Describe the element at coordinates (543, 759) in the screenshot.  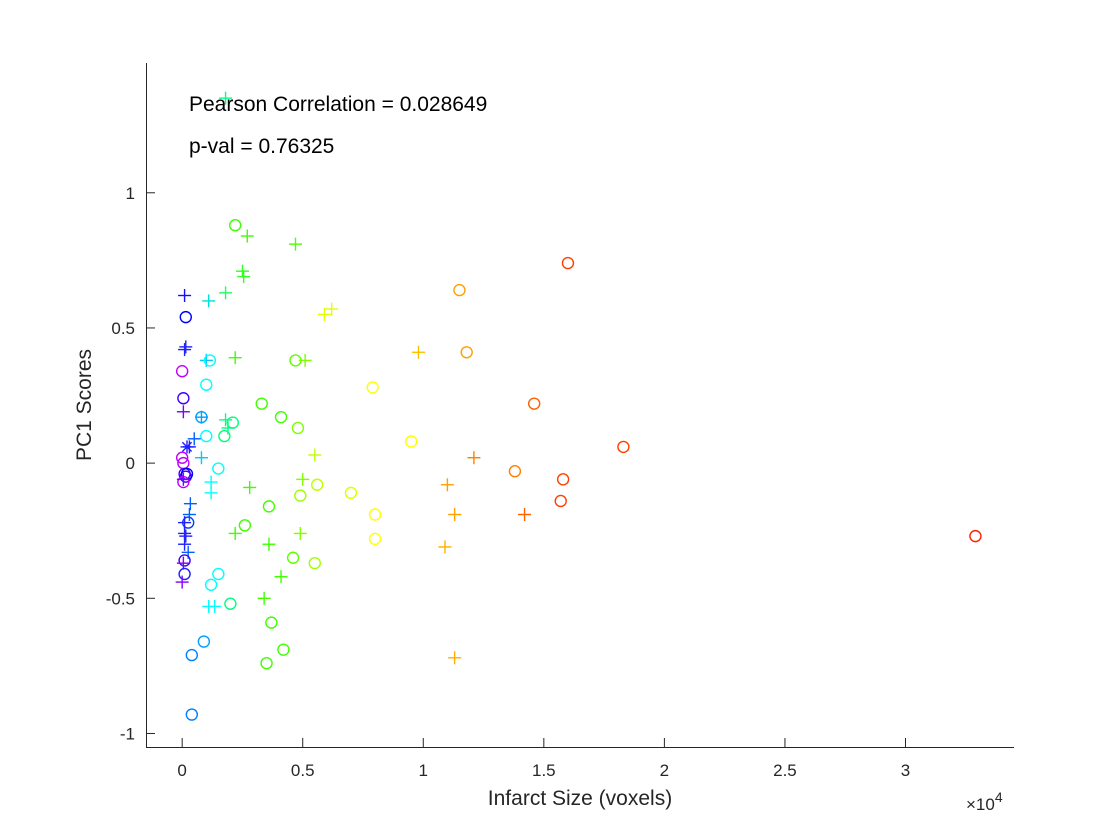
I see `x-ticks: 0 0.5 1 1.5 2 2.5 3` at that location.